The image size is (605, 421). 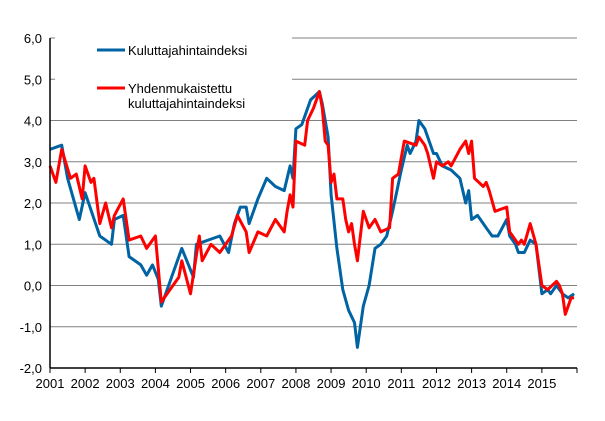 What do you see at coordinates (225, 383) in the screenshot?
I see `x-tick-label: 2006` at bounding box center [225, 383].